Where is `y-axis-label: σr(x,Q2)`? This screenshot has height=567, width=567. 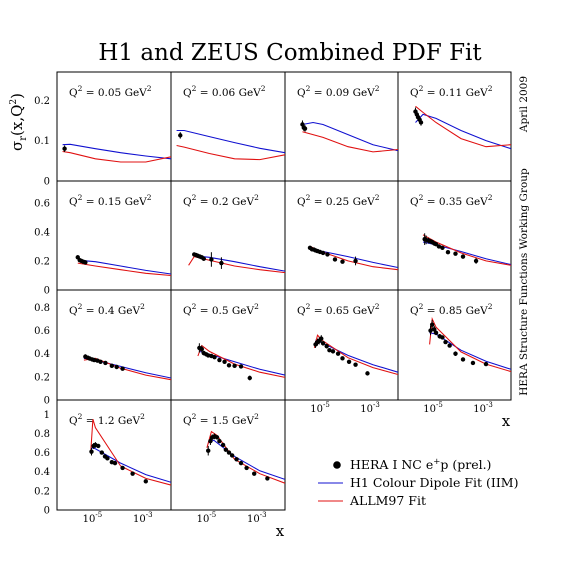
y-axis-label: σr(x,Q2) is located at coordinates (18, 122).